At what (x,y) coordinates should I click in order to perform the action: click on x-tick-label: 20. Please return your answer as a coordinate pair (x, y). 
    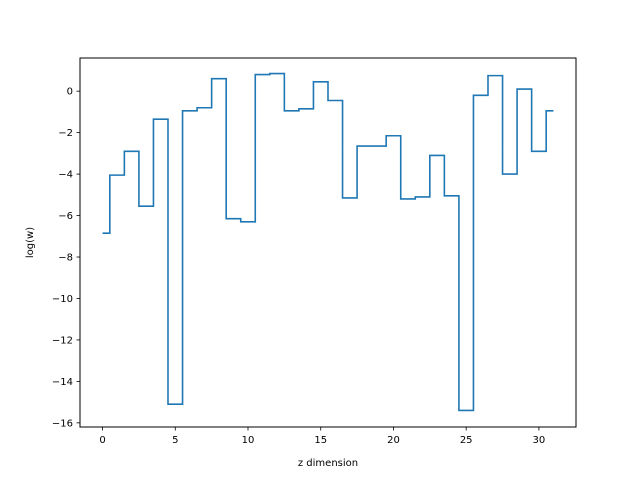
    Looking at the image, I should click on (393, 440).